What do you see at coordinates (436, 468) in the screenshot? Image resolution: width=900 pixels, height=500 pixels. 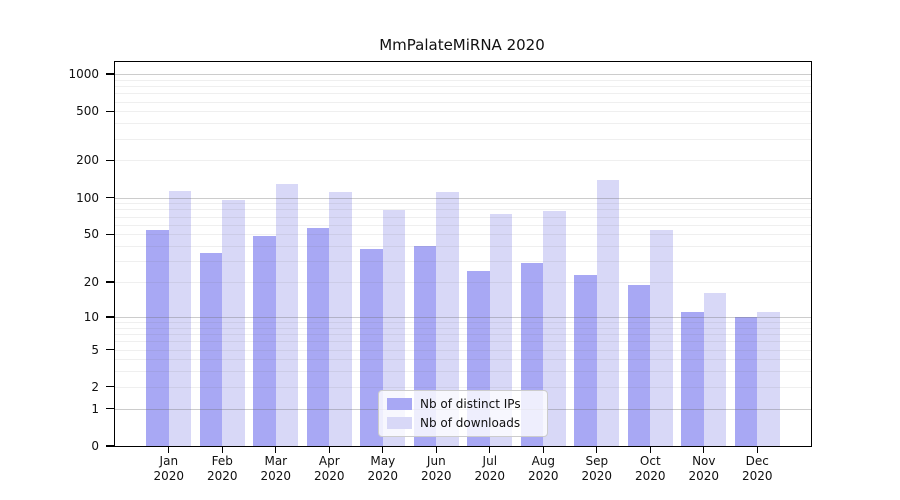 I see `x-label-jun: Jun 2020` at bounding box center [436, 468].